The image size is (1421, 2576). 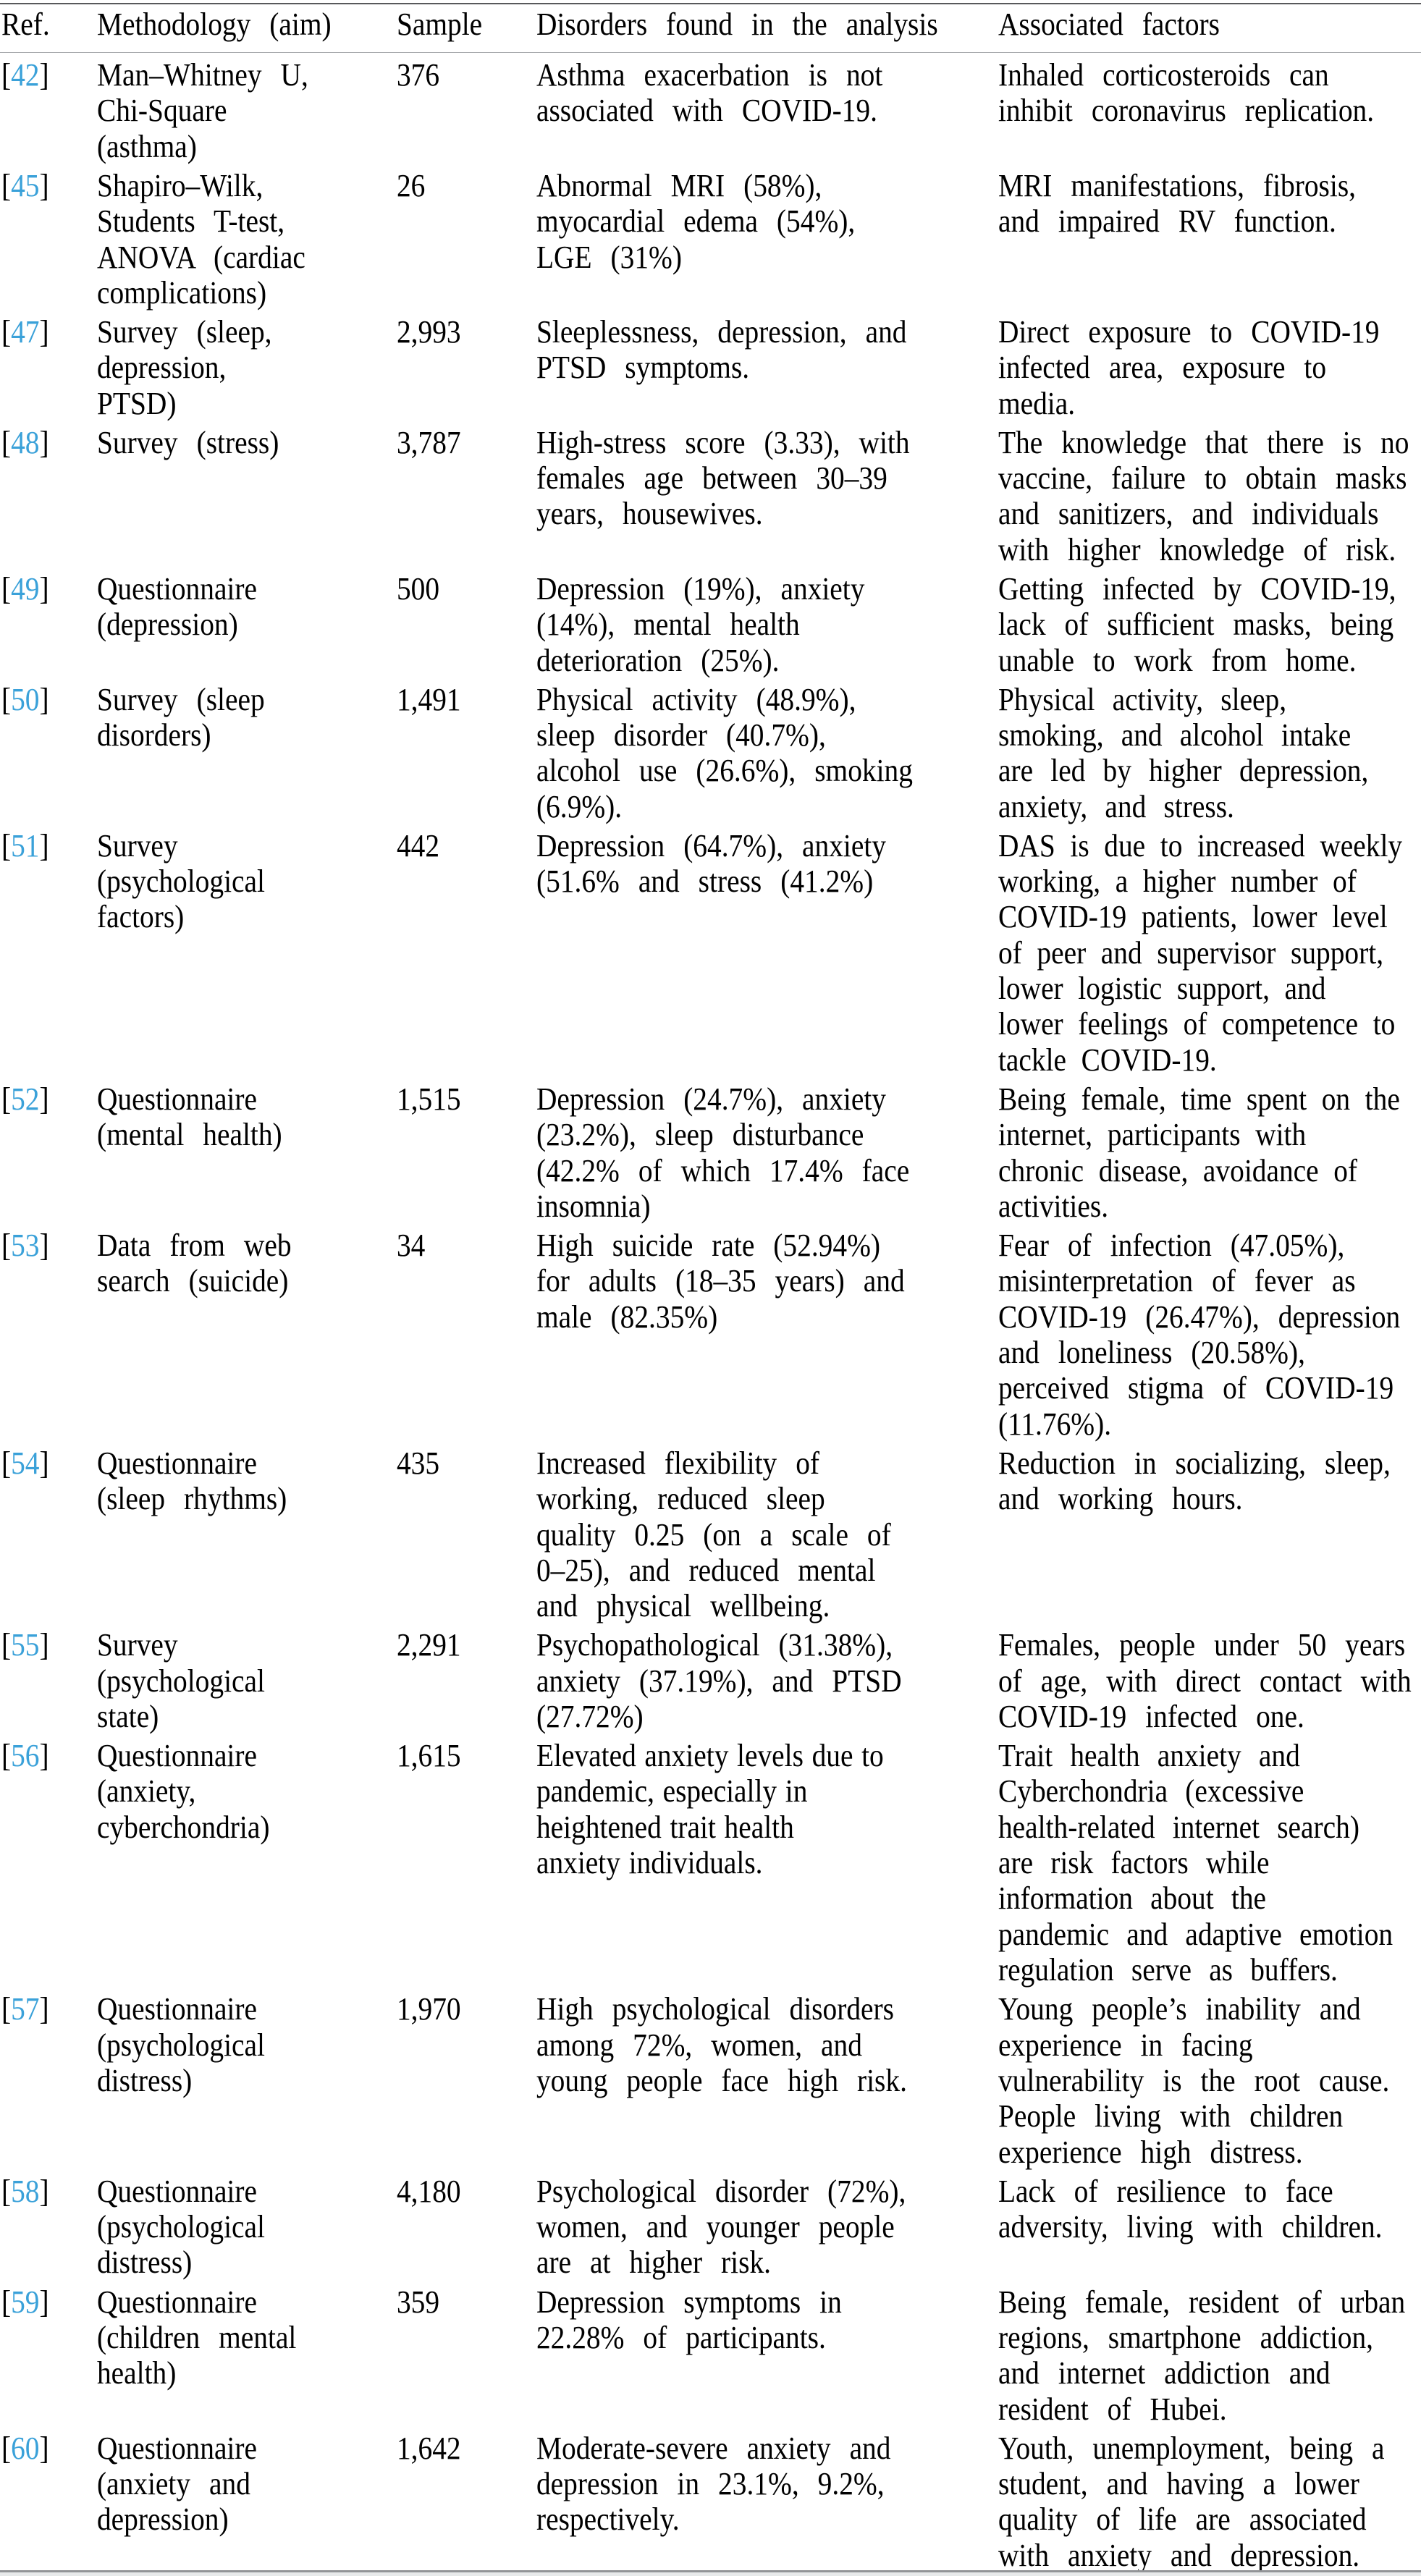 I want to click on reference-link: 55, so click(x=25, y=1645).